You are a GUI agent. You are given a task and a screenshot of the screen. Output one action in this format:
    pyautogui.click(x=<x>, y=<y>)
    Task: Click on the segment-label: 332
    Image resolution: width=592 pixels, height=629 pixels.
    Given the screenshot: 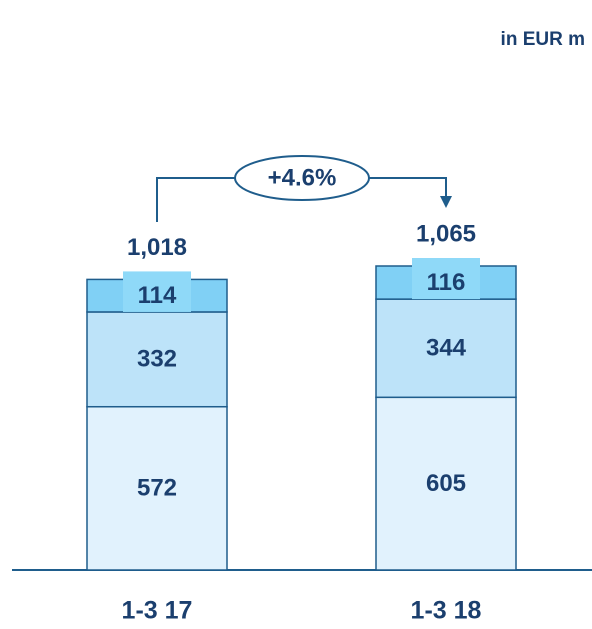 What is the action you would take?
    pyautogui.click(x=157, y=359)
    